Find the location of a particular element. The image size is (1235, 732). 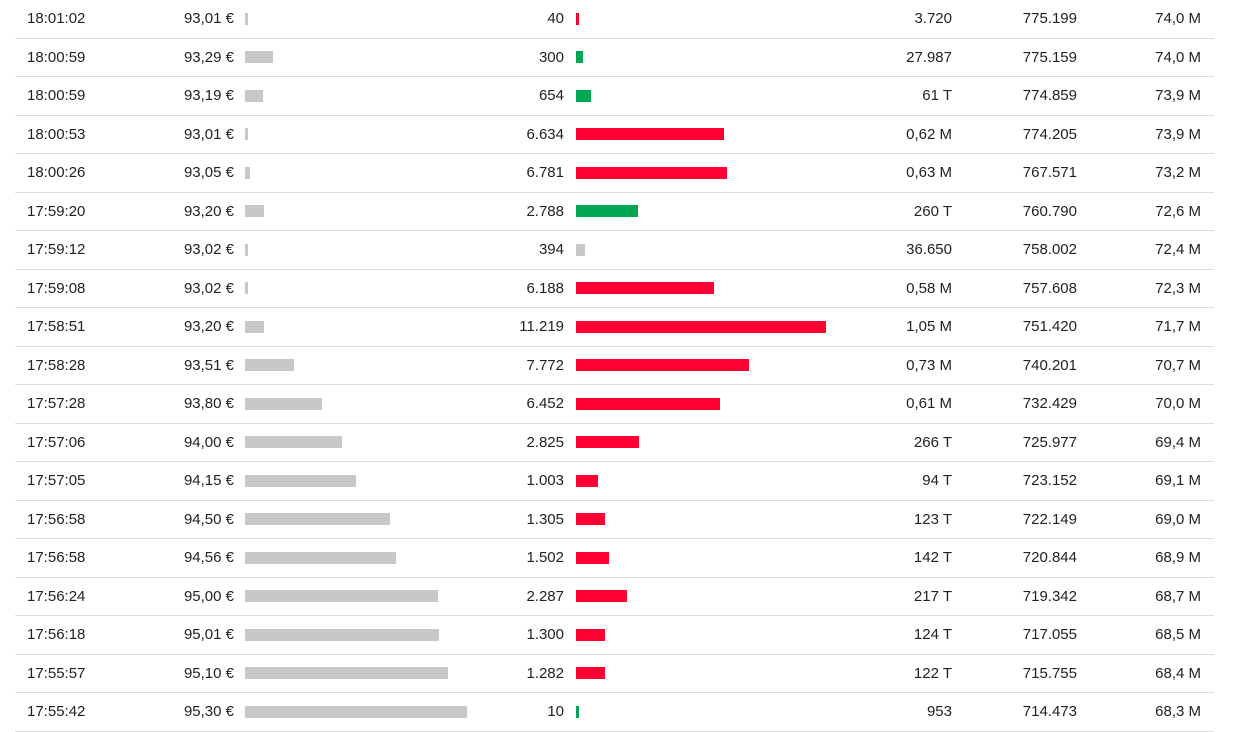

trade-volume: 6.781 is located at coordinates (545, 172).